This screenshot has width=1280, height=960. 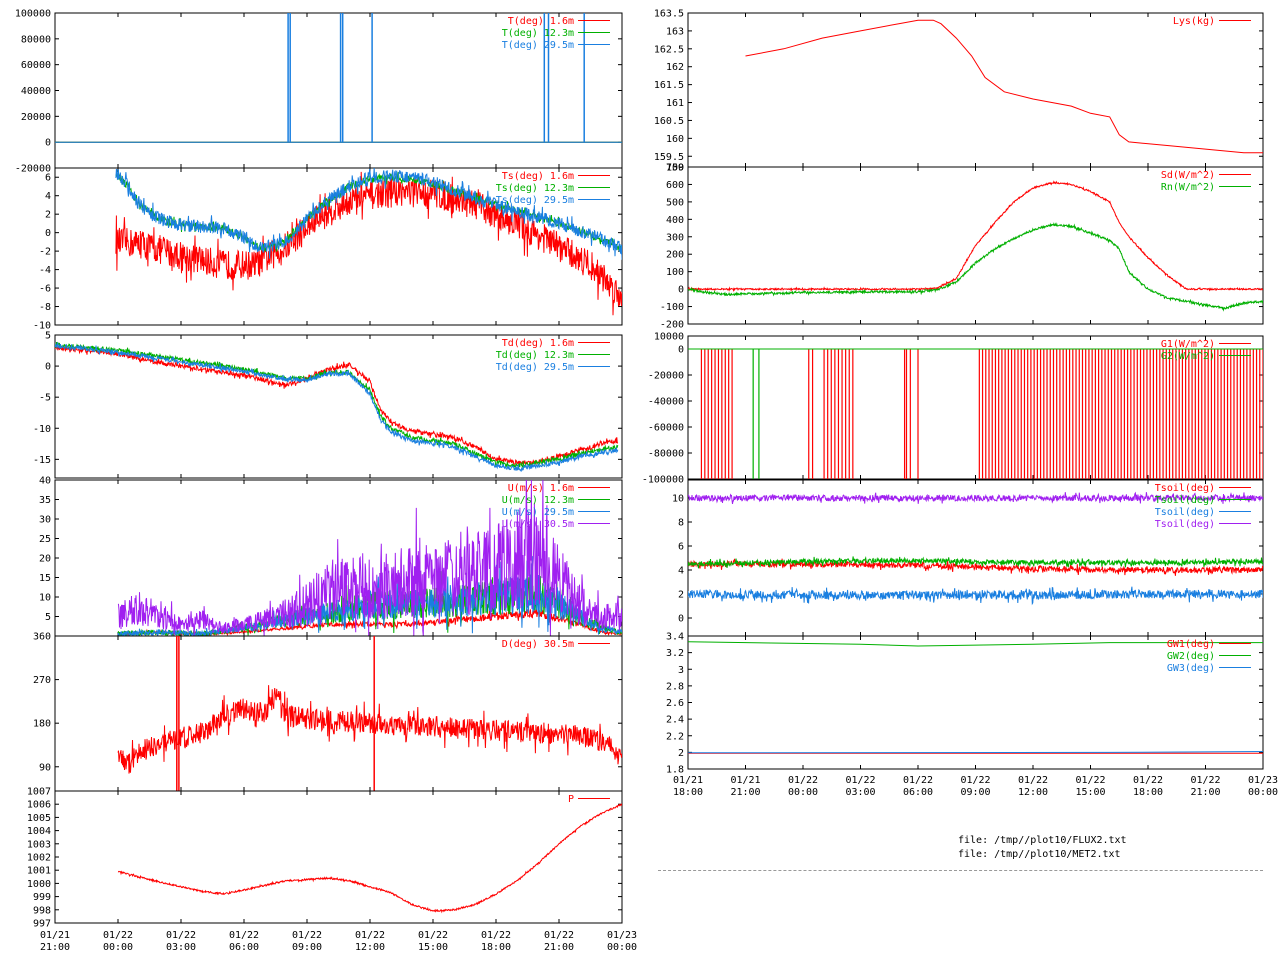 What do you see at coordinates (675, 255) in the screenshot?
I see `y-tick-label: 200` at bounding box center [675, 255].